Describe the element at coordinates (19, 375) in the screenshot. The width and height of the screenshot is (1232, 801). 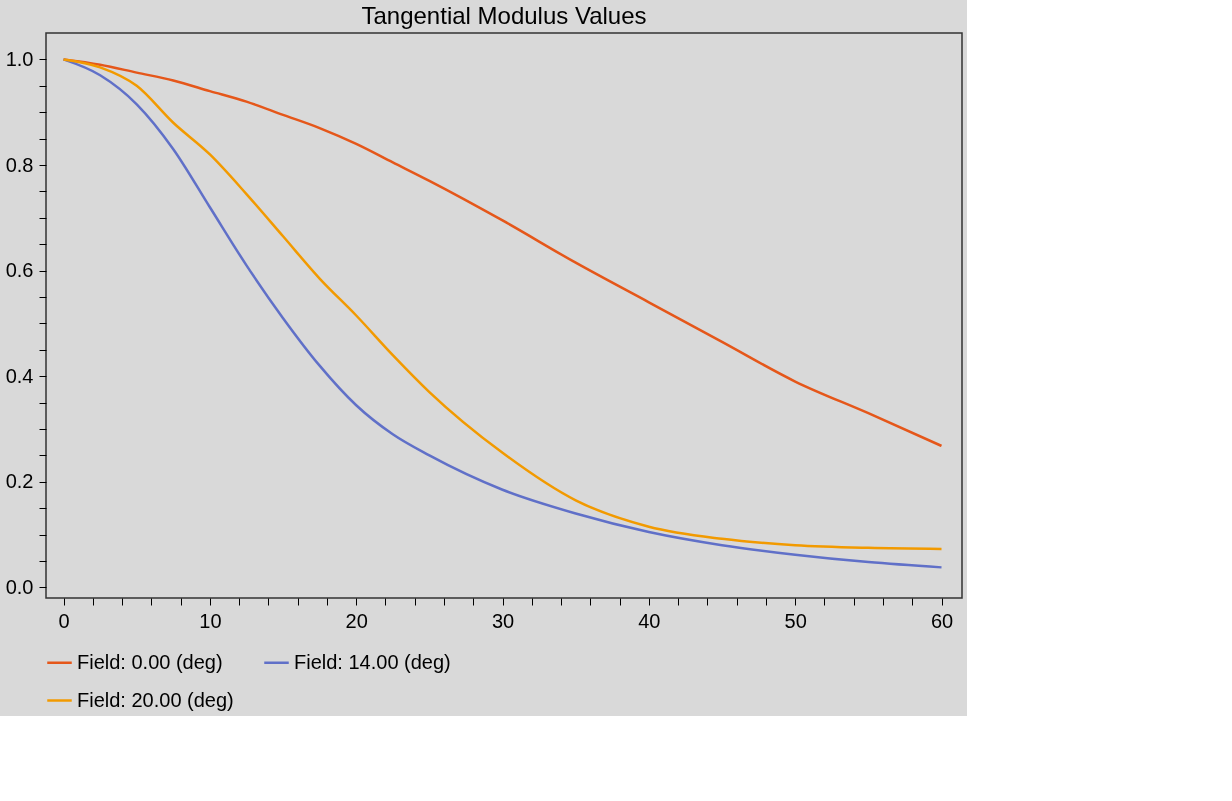
I see `y-tick-label: 0.4` at that location.